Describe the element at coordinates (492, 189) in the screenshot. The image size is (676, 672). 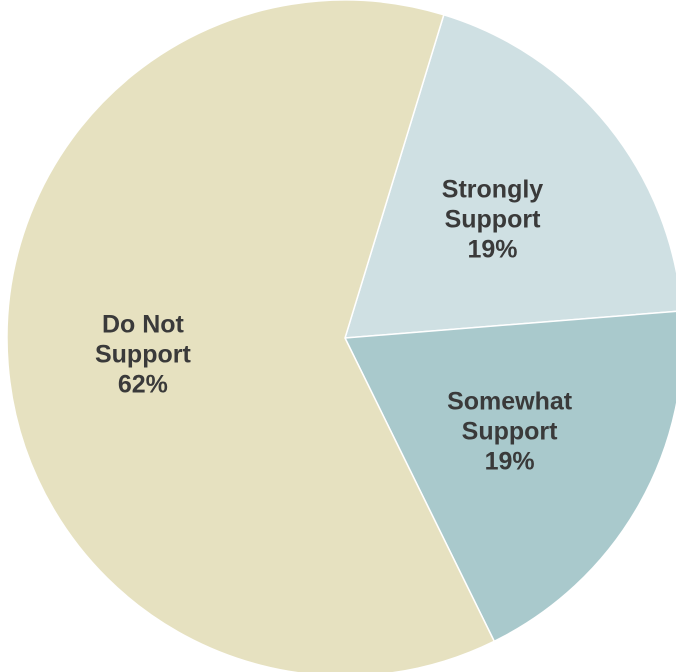
I see `slice-name-line: Strongly` at that location.